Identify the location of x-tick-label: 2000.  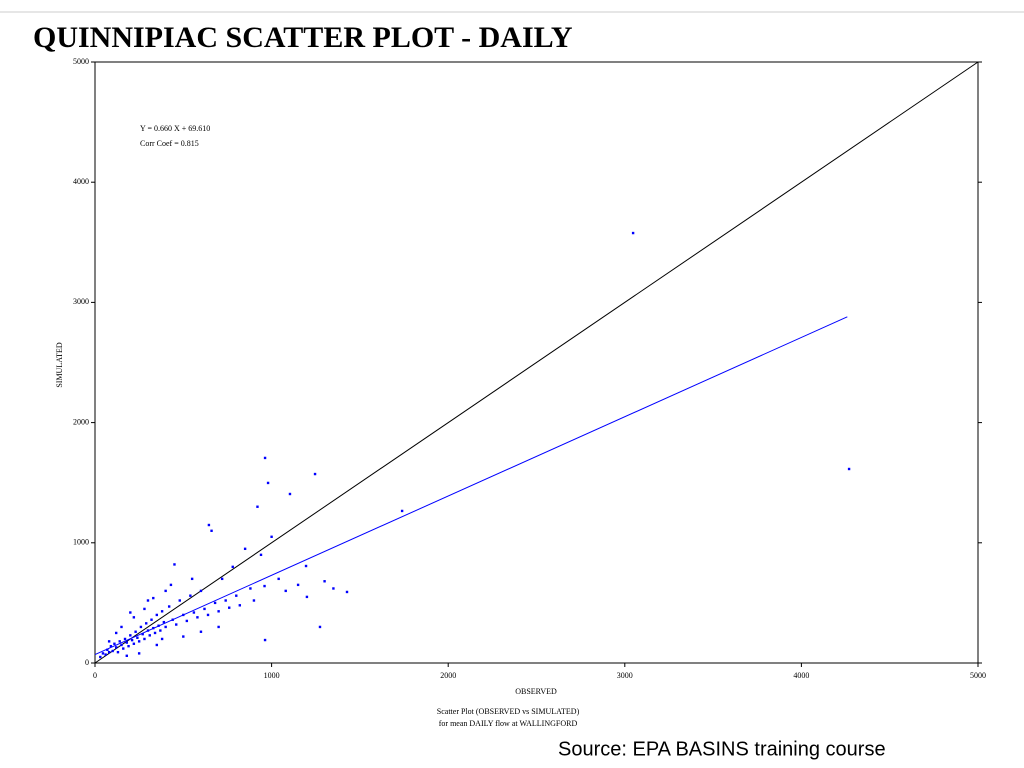
(448, 675).